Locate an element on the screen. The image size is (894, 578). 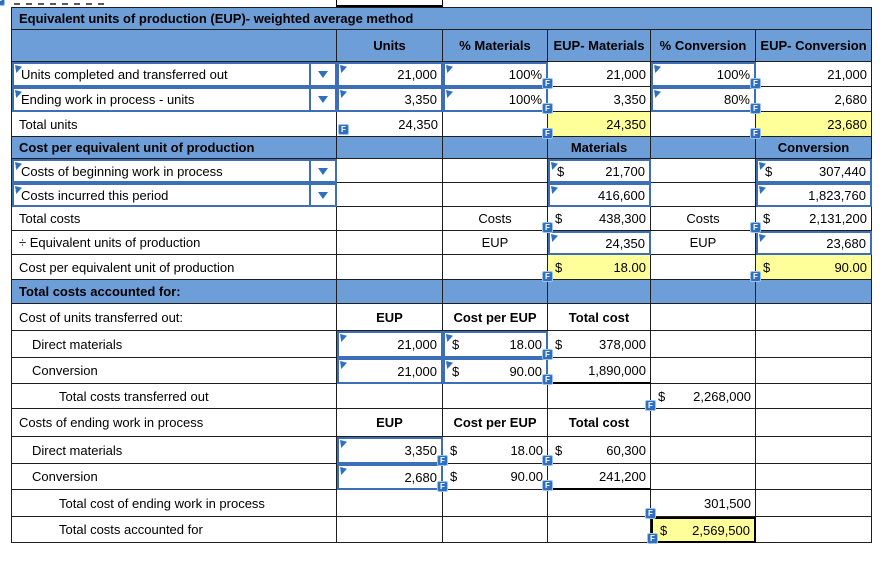
calc-cost-per-eup: F $18.00 is located at coordinates (492, 451).